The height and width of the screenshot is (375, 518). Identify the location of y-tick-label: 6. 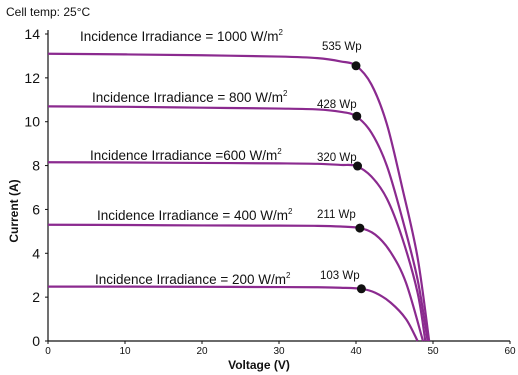
(36, 209).